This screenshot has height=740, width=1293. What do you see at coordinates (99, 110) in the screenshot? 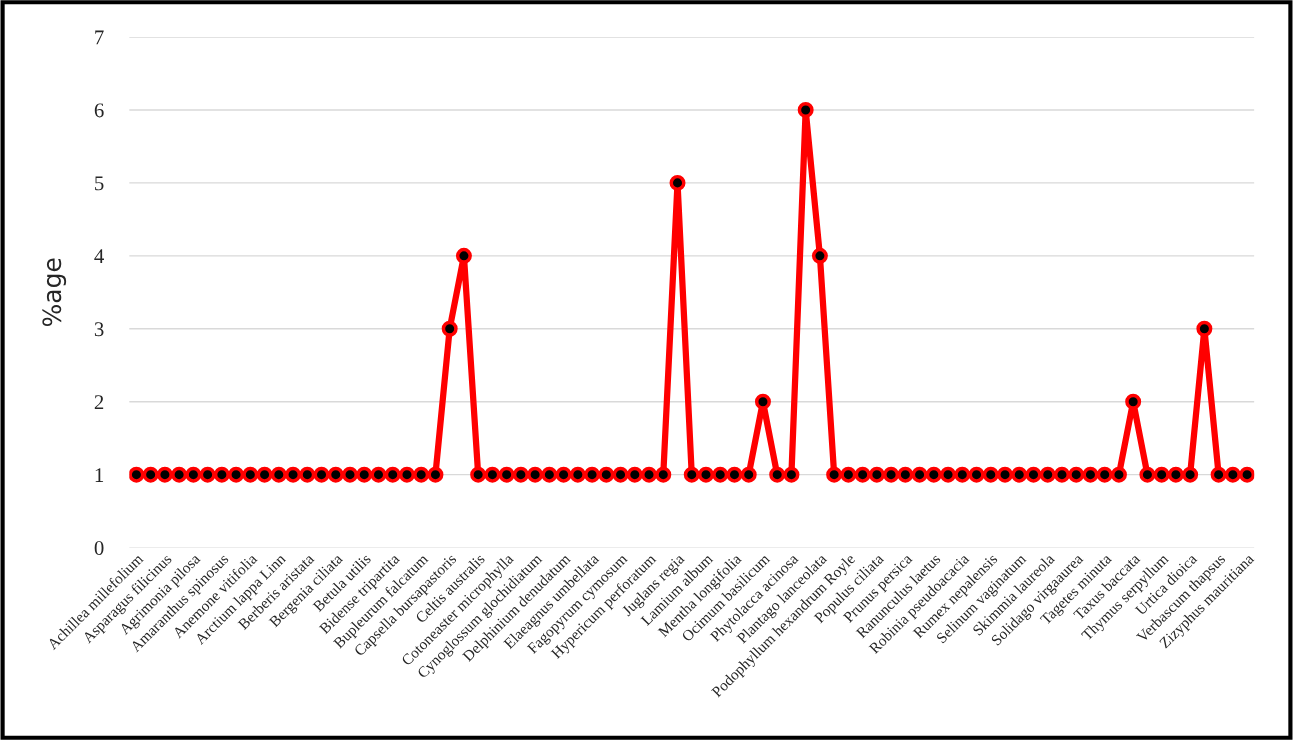
I see `y-tick-label: 6` at bounding box center [99, 110].